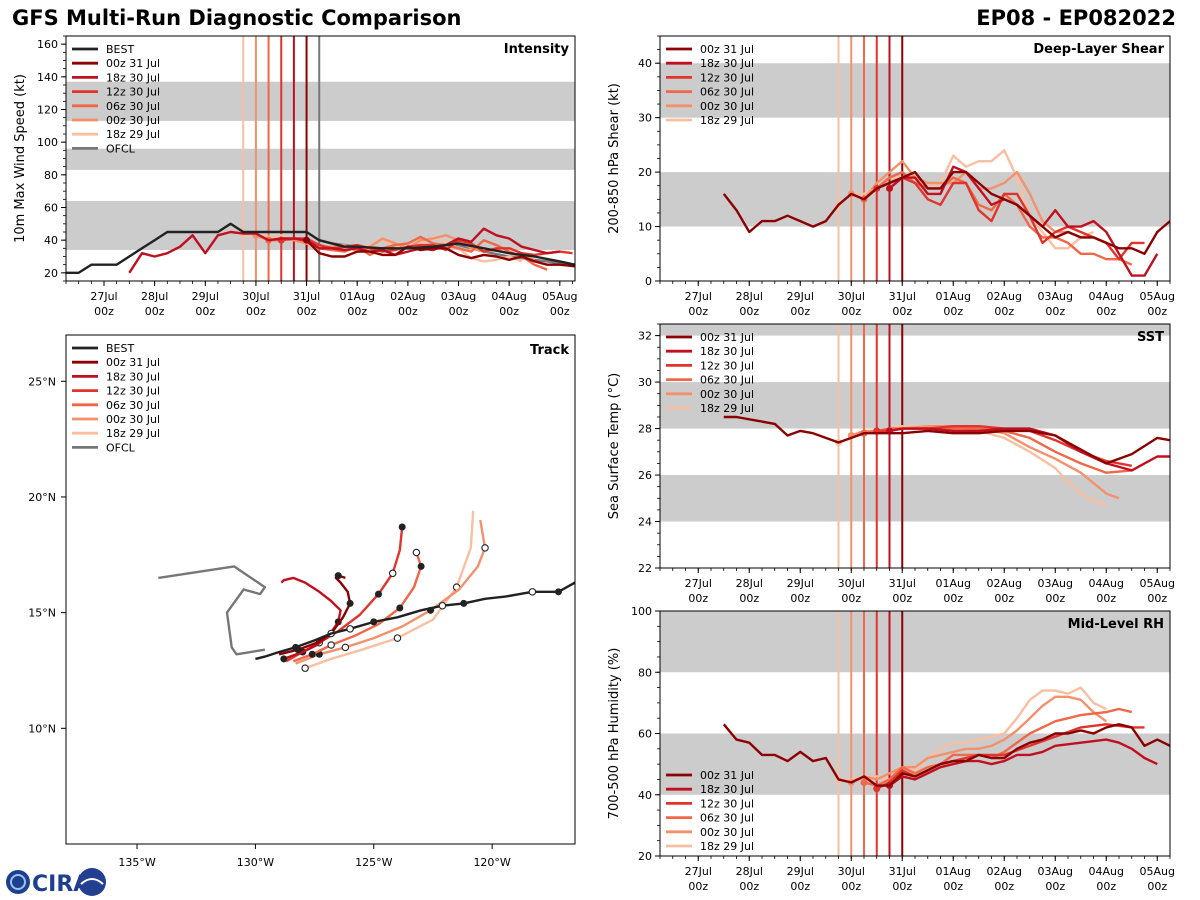 This screenshot has height=900, width=1200. Describe the element at coordinates (645, 429) in the screenshot. I see `sst-ytick-label: 28` at that location.